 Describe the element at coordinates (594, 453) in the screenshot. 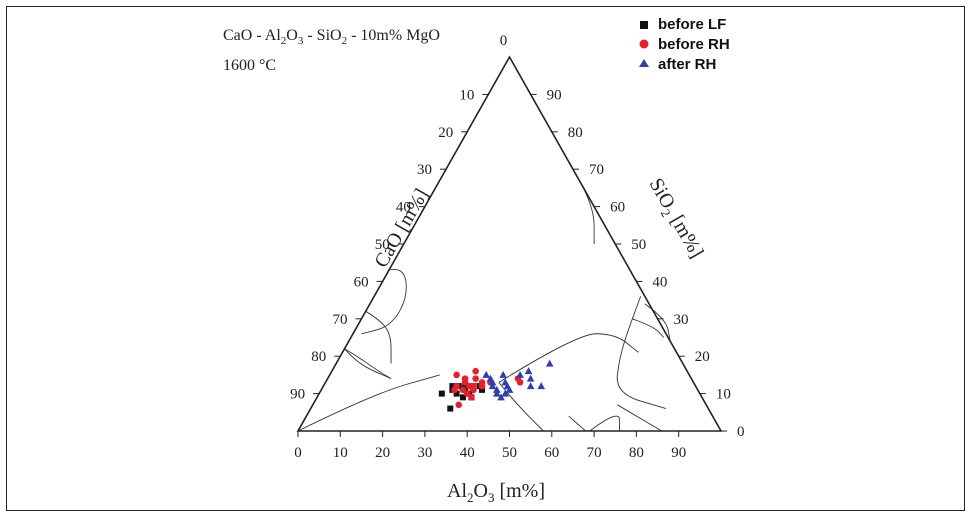

I see `bottom-tick-label: 70` at that location.